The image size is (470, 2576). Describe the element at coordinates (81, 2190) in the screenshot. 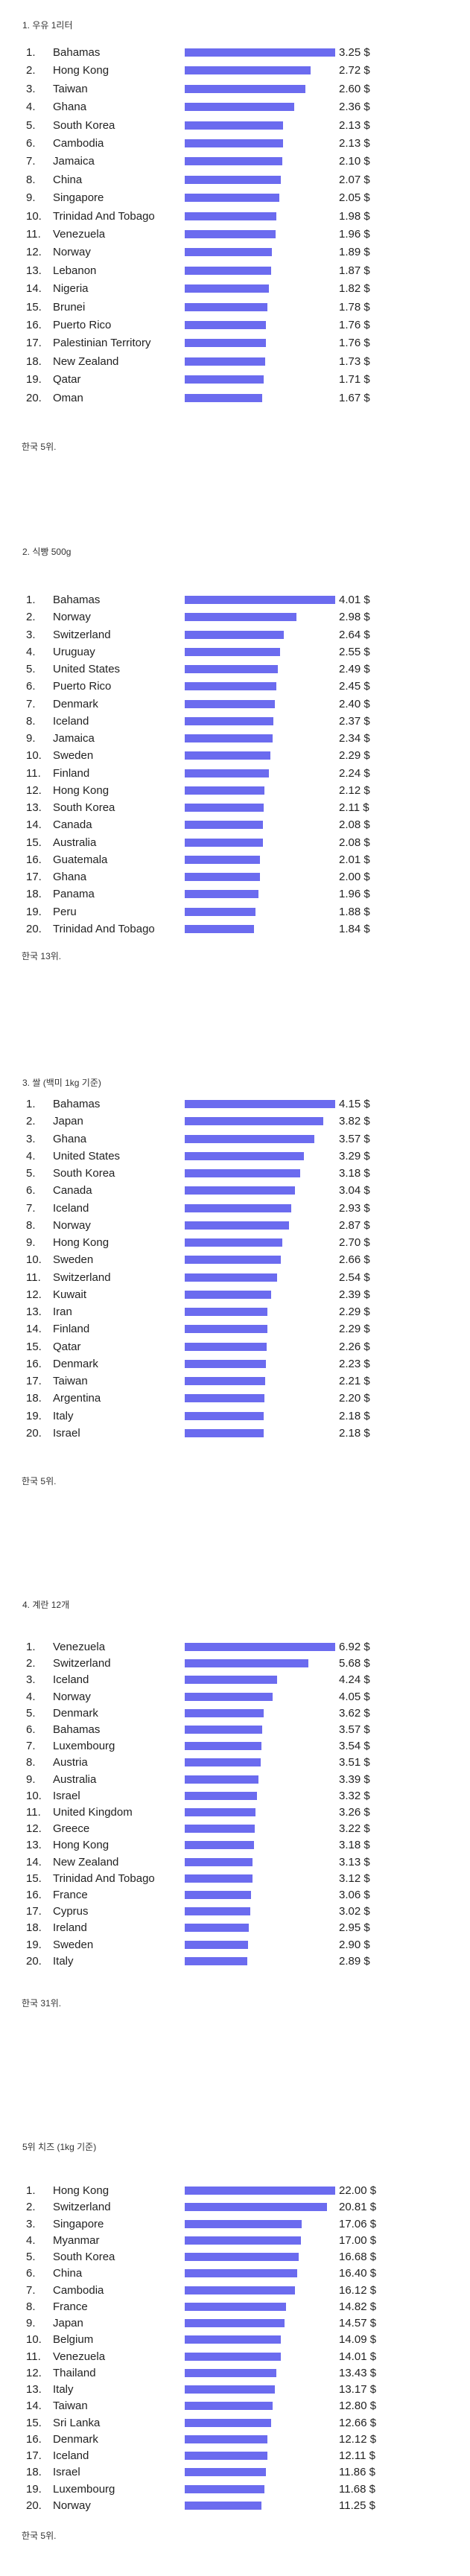

I see `country-label: Hong Kong` at that location.